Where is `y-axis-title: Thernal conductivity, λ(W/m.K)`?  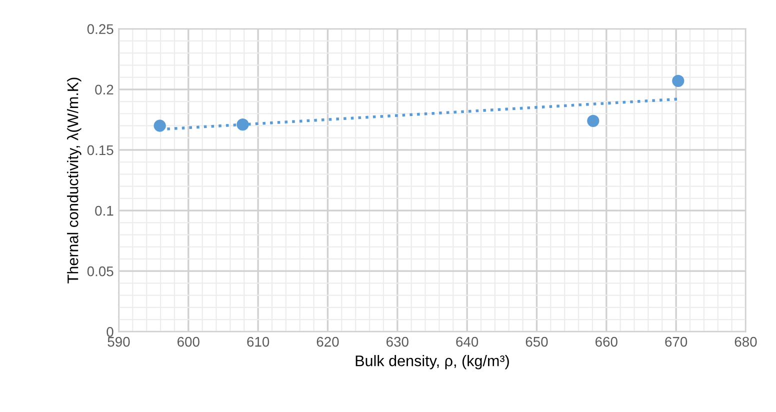 y-axis-title: Thernal conductivity, λ(W/m.K) is located at coordinates (74, 181).